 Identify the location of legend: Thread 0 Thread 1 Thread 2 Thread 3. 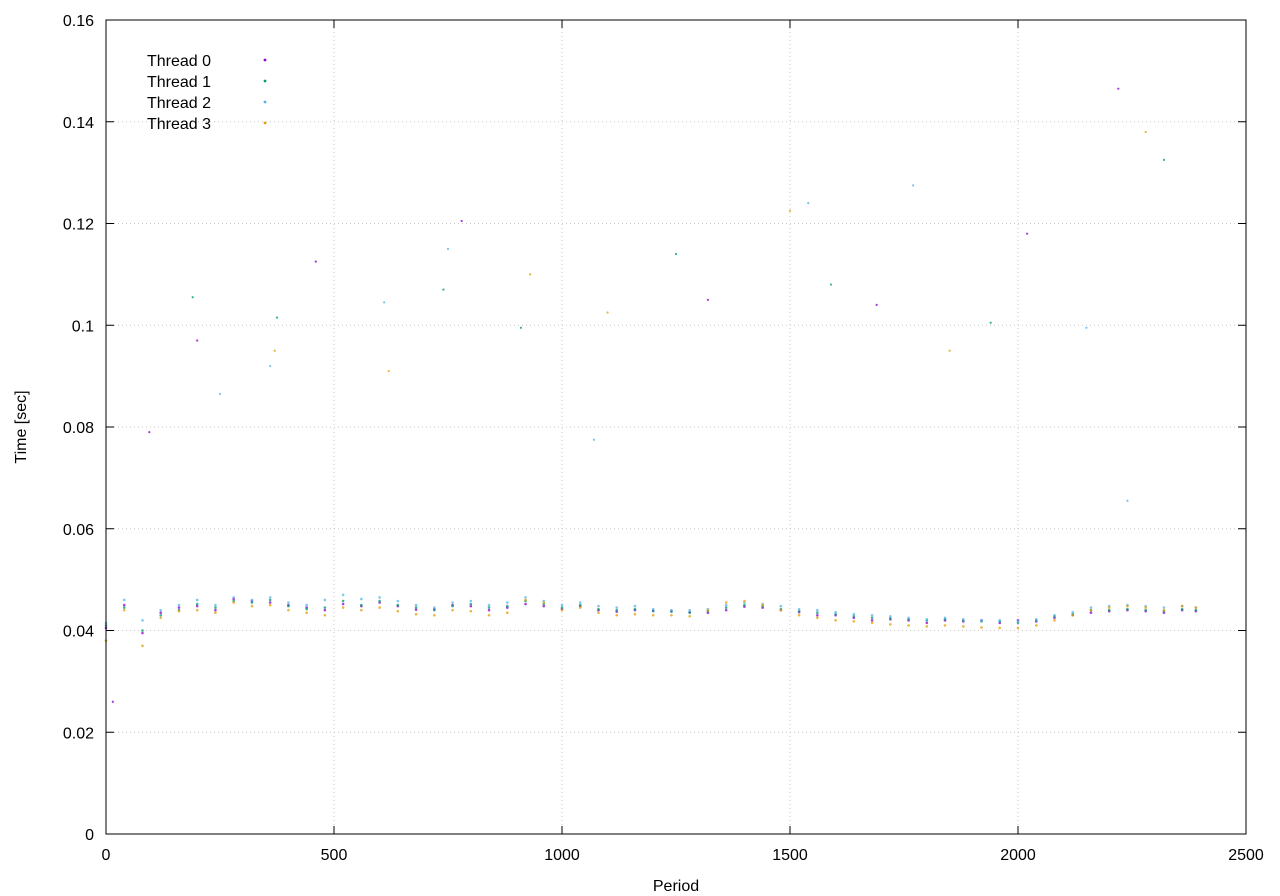
(207, 93).